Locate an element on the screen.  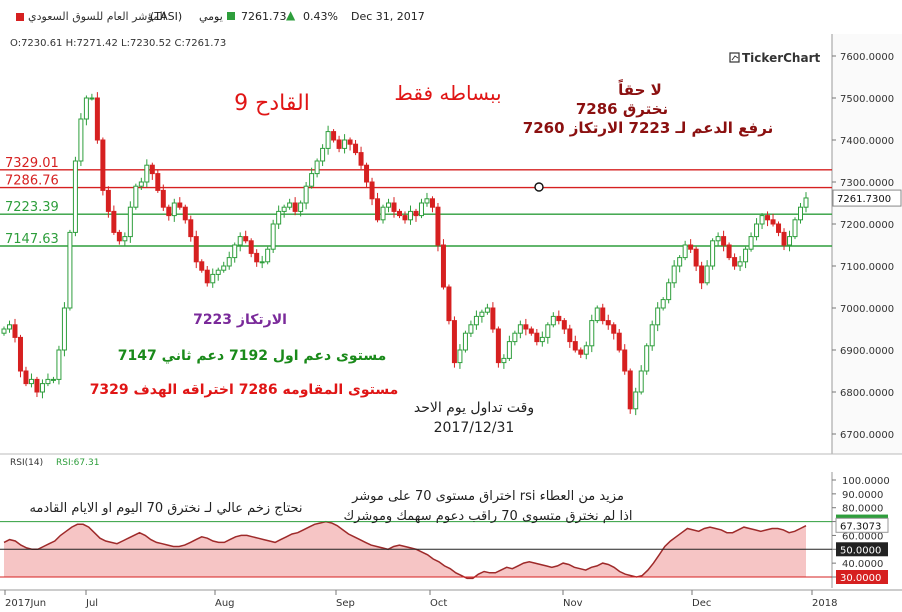
x-tick-label: Nov is located at coordinates (573, 603).